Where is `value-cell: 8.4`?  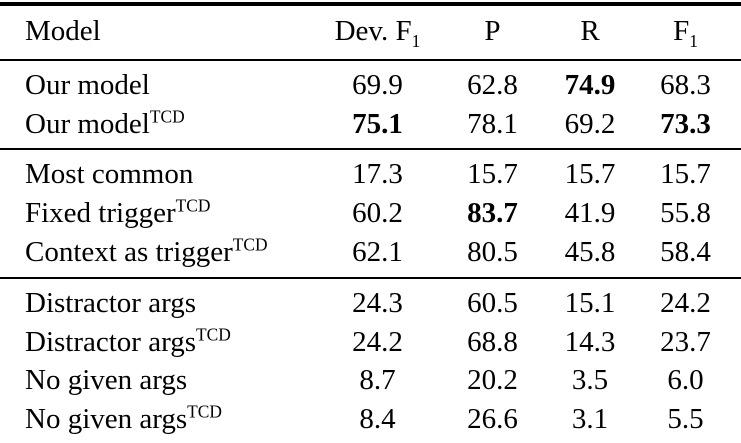 value-cell: 8.4 is located at coordinates (377, 419).